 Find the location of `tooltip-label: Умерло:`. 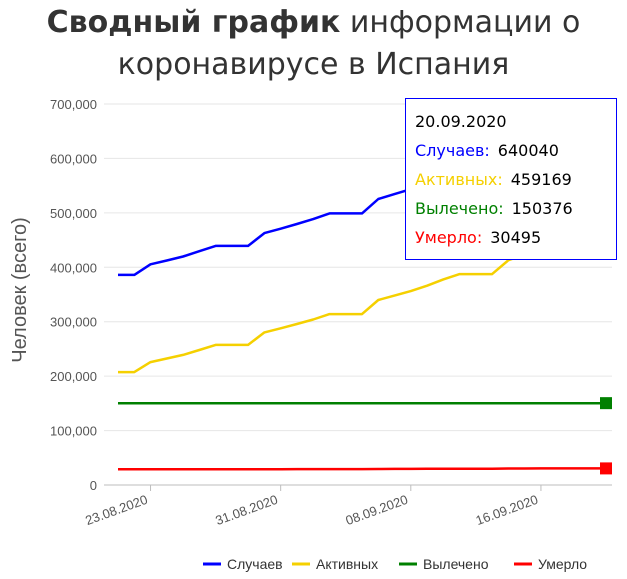

tooltip-label: Умерло: is located at coordinates (449, 237).